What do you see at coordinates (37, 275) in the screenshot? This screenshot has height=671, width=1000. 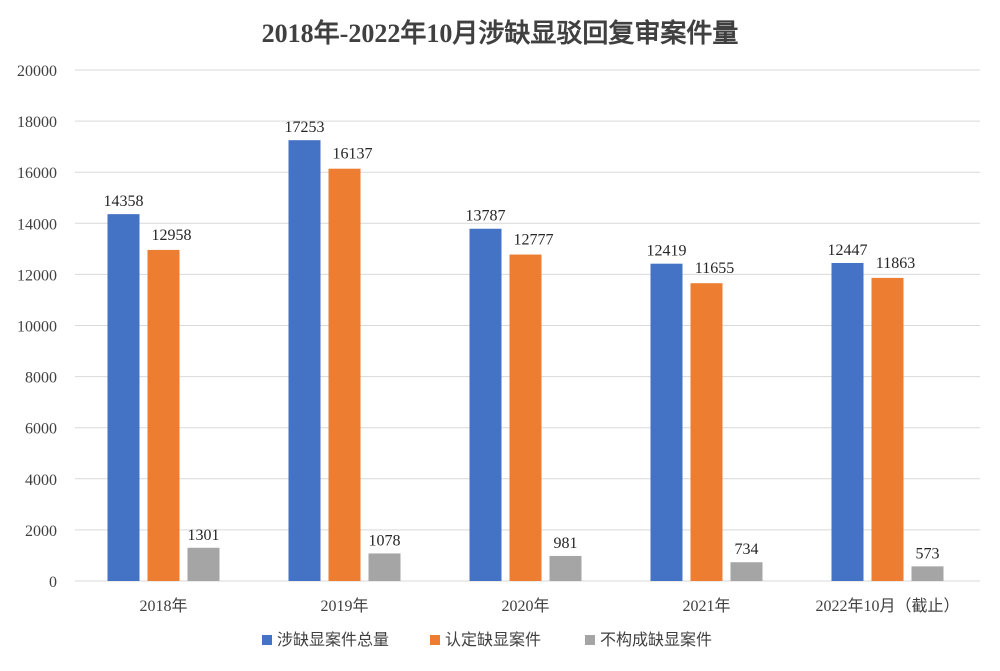 I see `y-tick-label: 12000` at bounding box center [37, 275].